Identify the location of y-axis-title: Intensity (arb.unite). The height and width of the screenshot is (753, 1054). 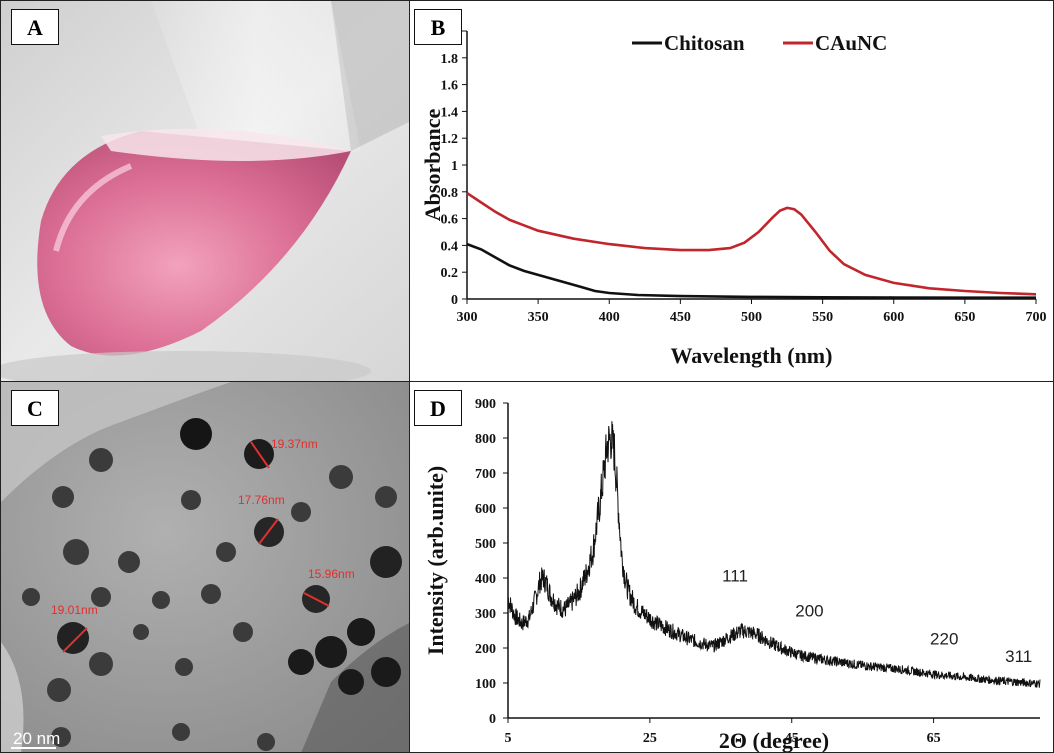
(435, 560).